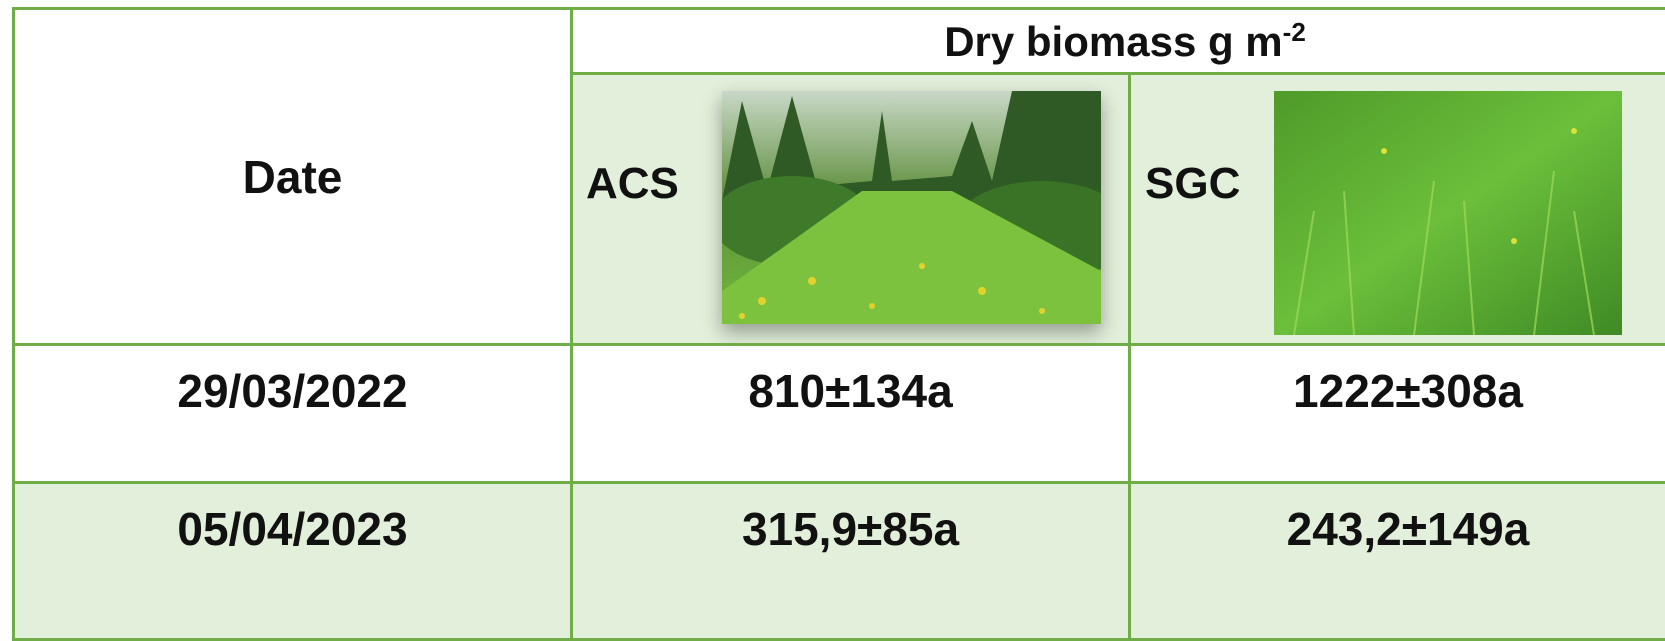  Describe the element at coordinates (911, 207) in the screenshot. I see `acs-photo` at that location.